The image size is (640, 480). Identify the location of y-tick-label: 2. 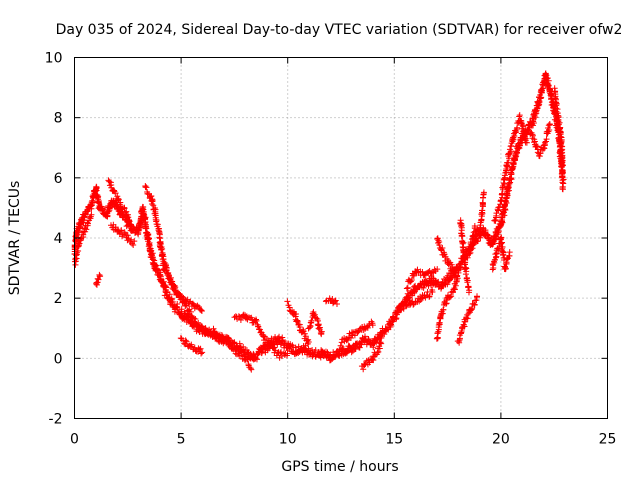
(58, 299).